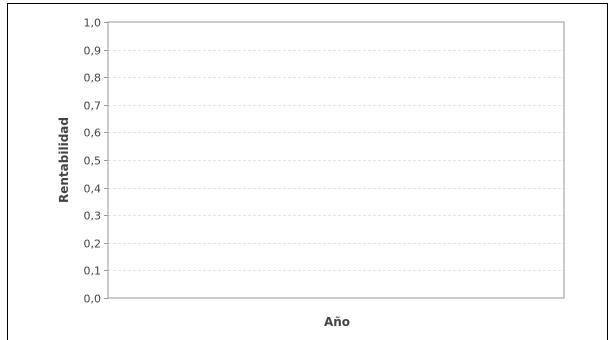 The width and height of the screenshot is (611, 340). Describe the element at coordinates (93, 78) in the screenshot. I see `y-tick-label: 0,8` at that location.